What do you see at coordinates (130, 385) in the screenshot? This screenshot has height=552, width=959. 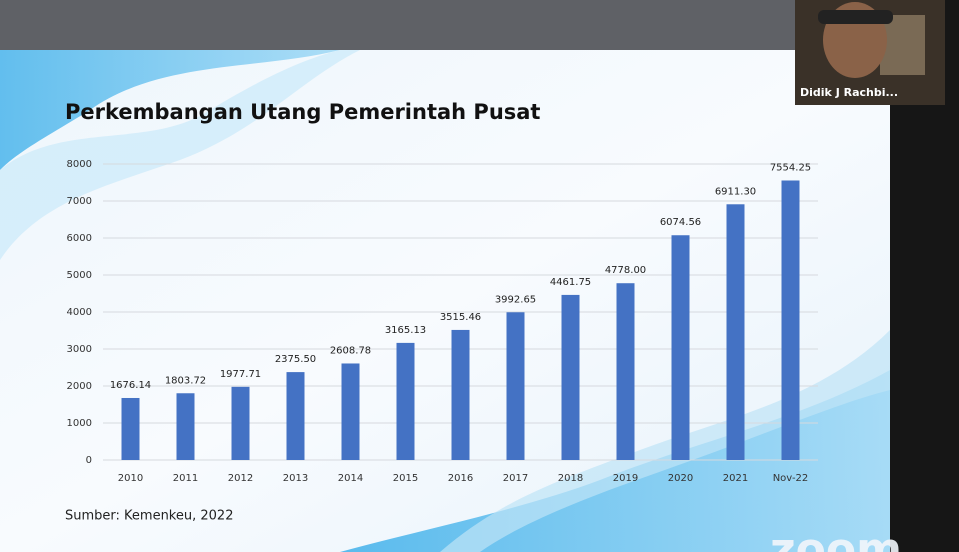 I see `data-label: 1676.14` at bounding box center [130, 385].